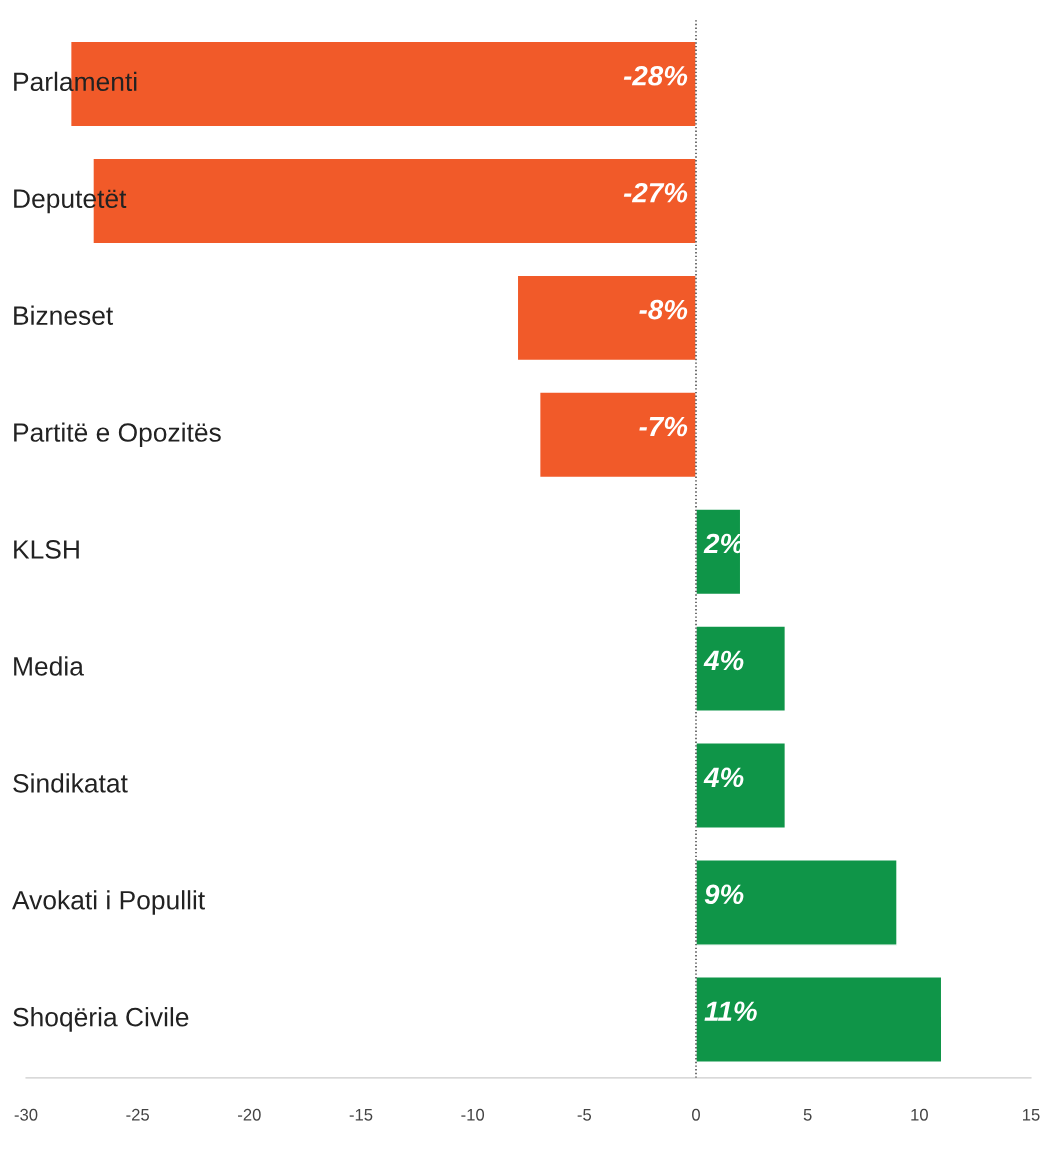 Image resolution: width=1054 pixels, height=1159 pixels. I want to click on y-tick-label: Partitë e Opozitës, so click(117, 435).